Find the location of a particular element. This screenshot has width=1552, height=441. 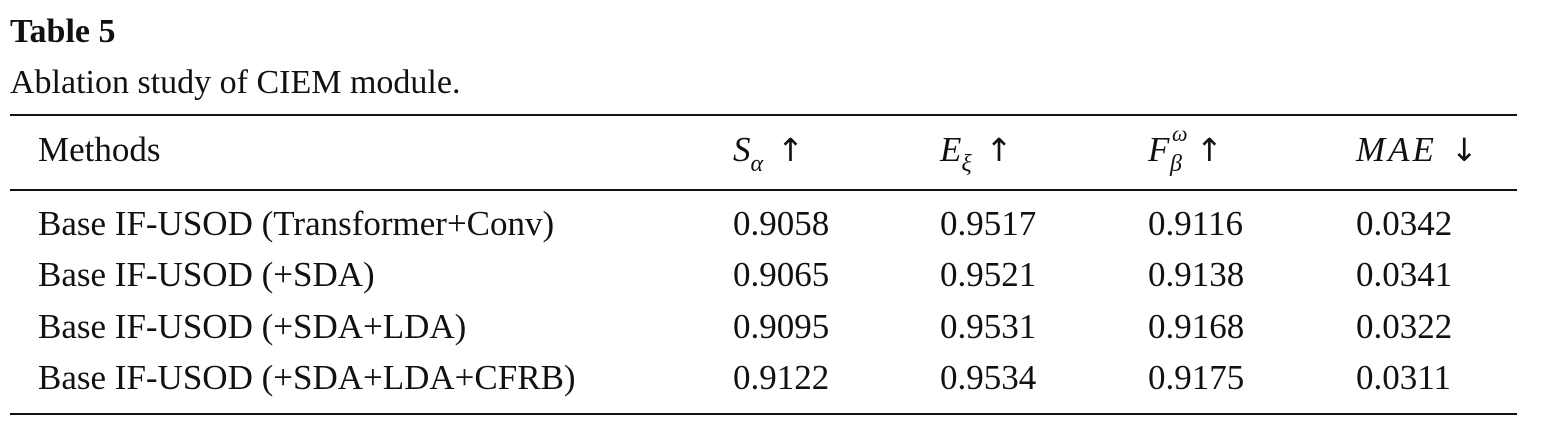

cell-e-xi: 0.9517 is located at coordinates (988, 223).